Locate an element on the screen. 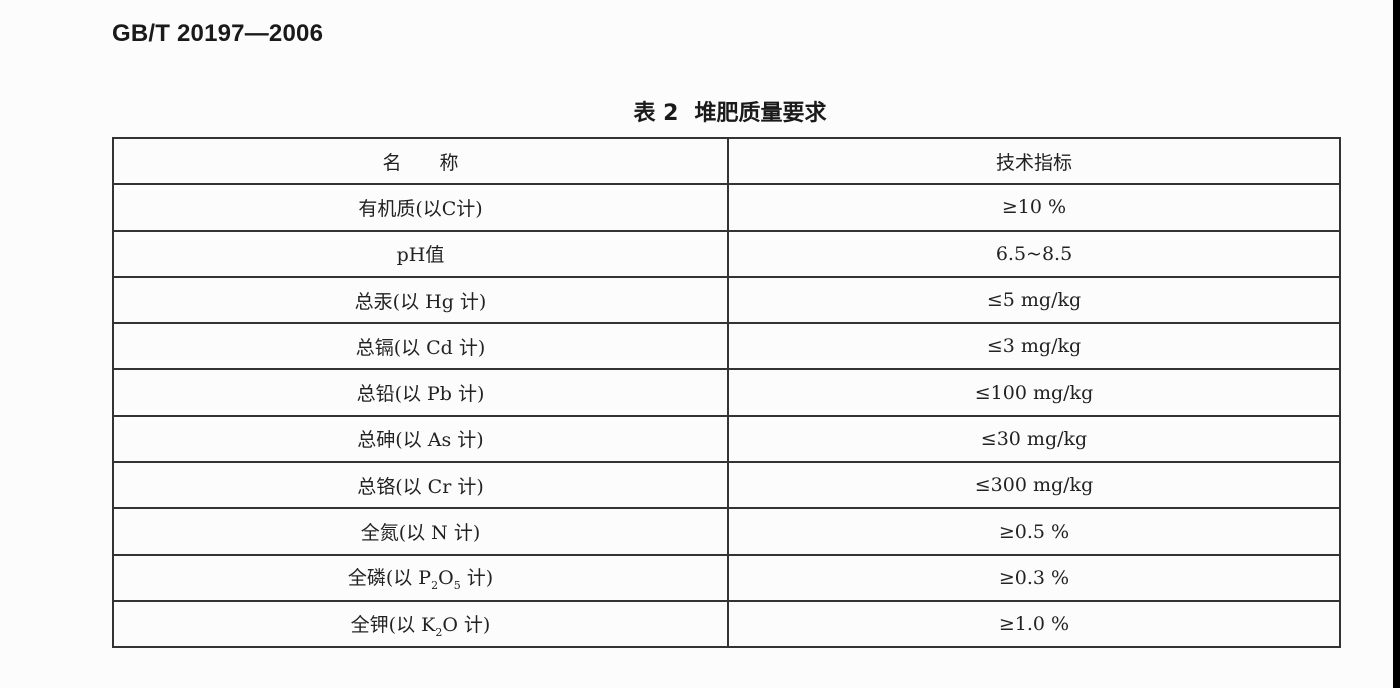  table-row: 总砷(以 As 计) ≤30 mg/kg is located at coordinates (726, 439).